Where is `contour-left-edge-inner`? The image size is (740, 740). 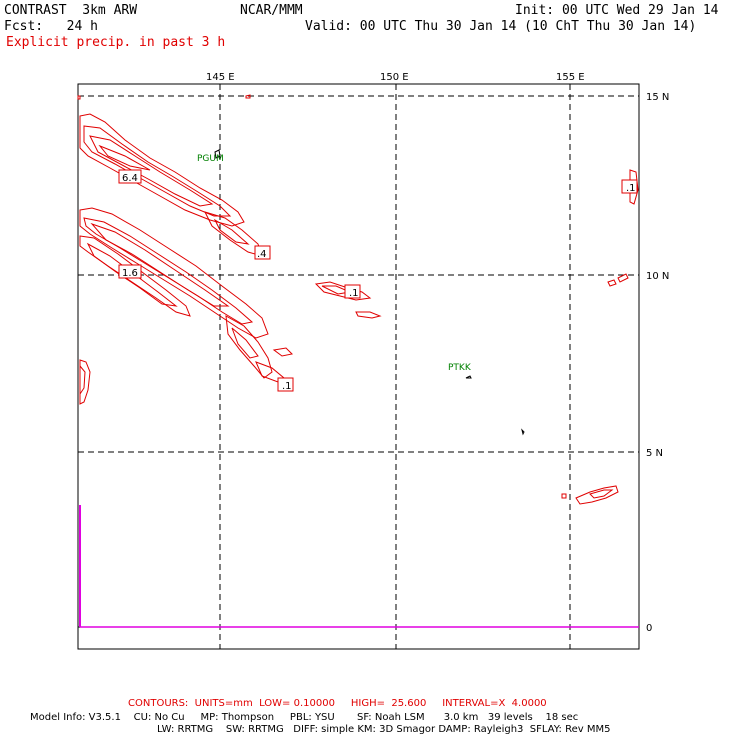
contour-left-edge-inner is located at coordinates (82, 380).